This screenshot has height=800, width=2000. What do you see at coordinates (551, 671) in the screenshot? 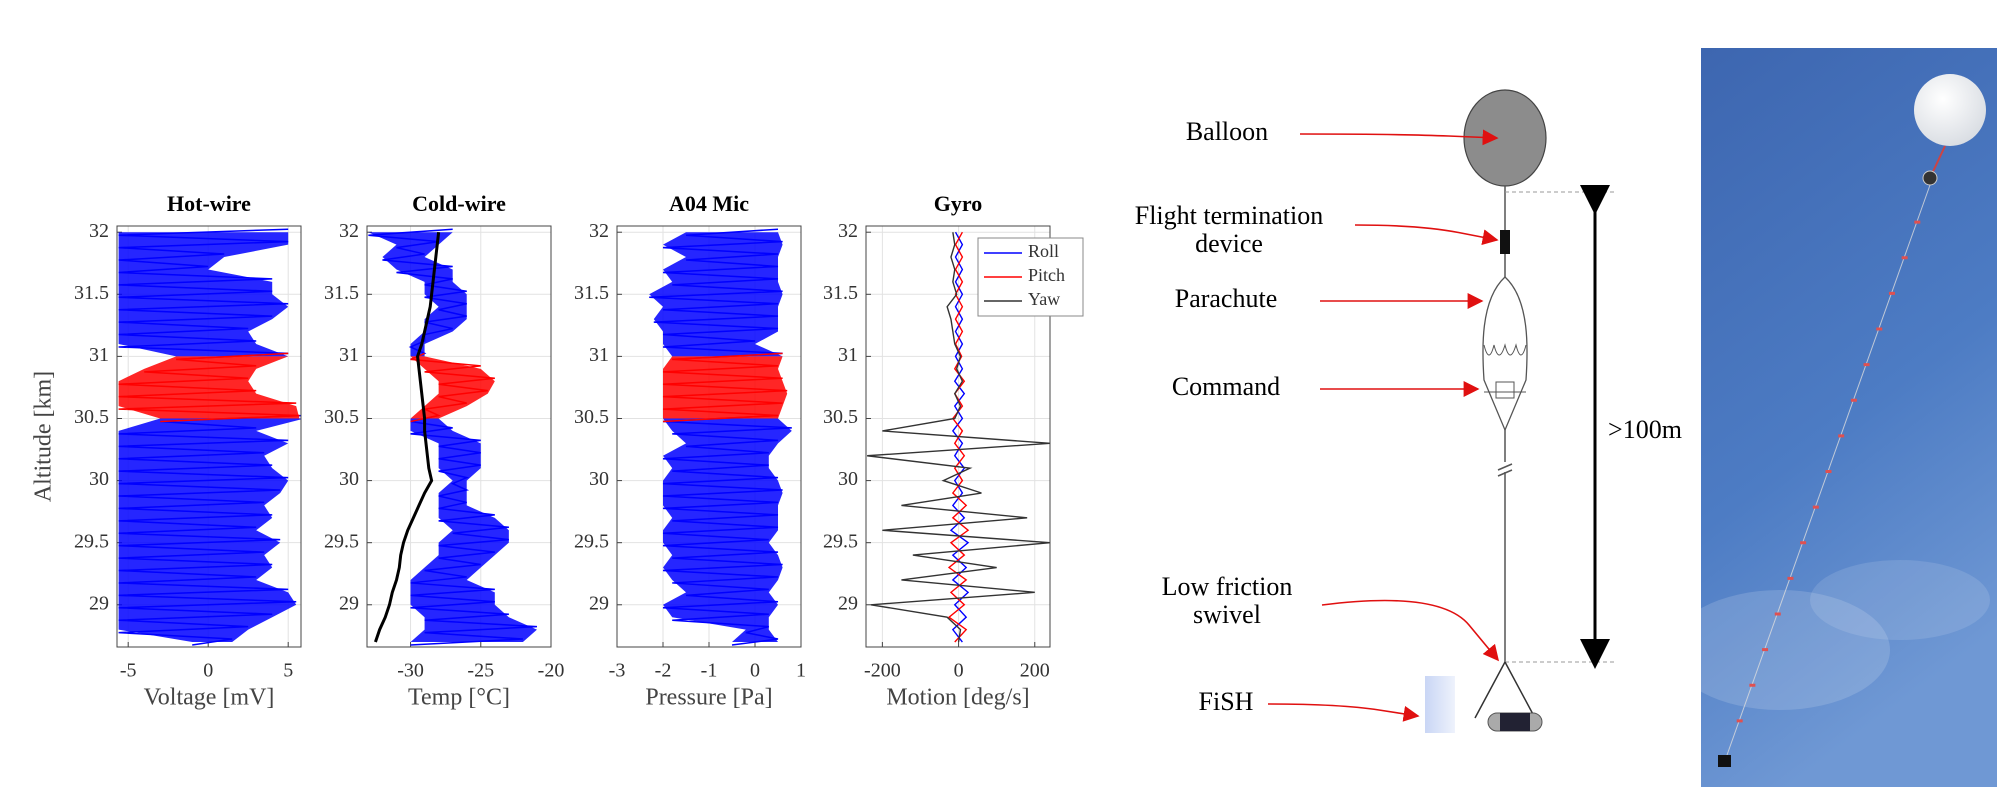
I see `x-tick-label: -20` at bounding box center [551, 671].